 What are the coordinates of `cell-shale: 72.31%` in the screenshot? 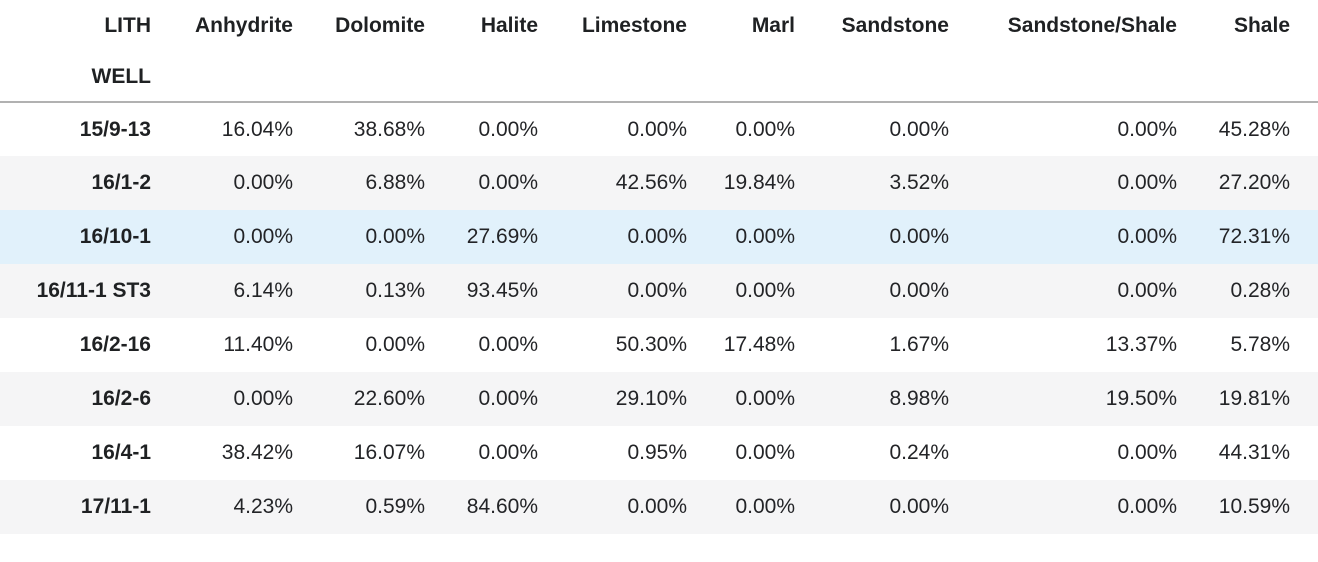 It's located at (1254, 236).